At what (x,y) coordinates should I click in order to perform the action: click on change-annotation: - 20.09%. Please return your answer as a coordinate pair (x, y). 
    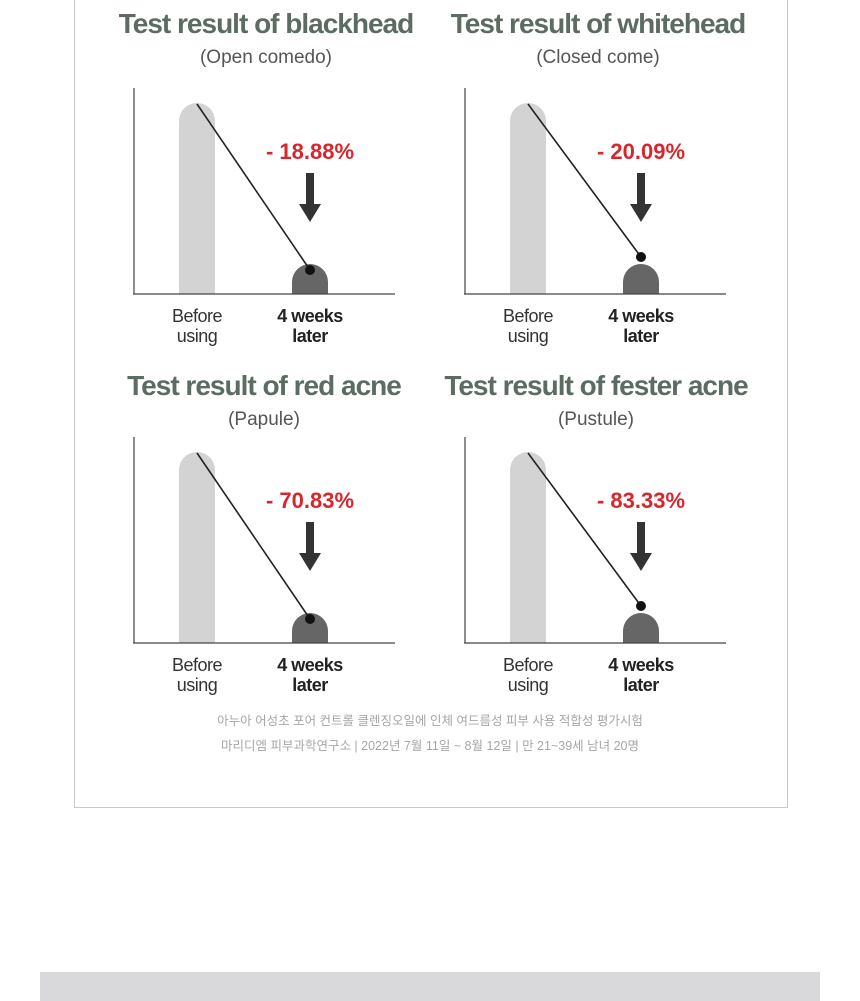
    Looking at the image, I should click on (641, 151).